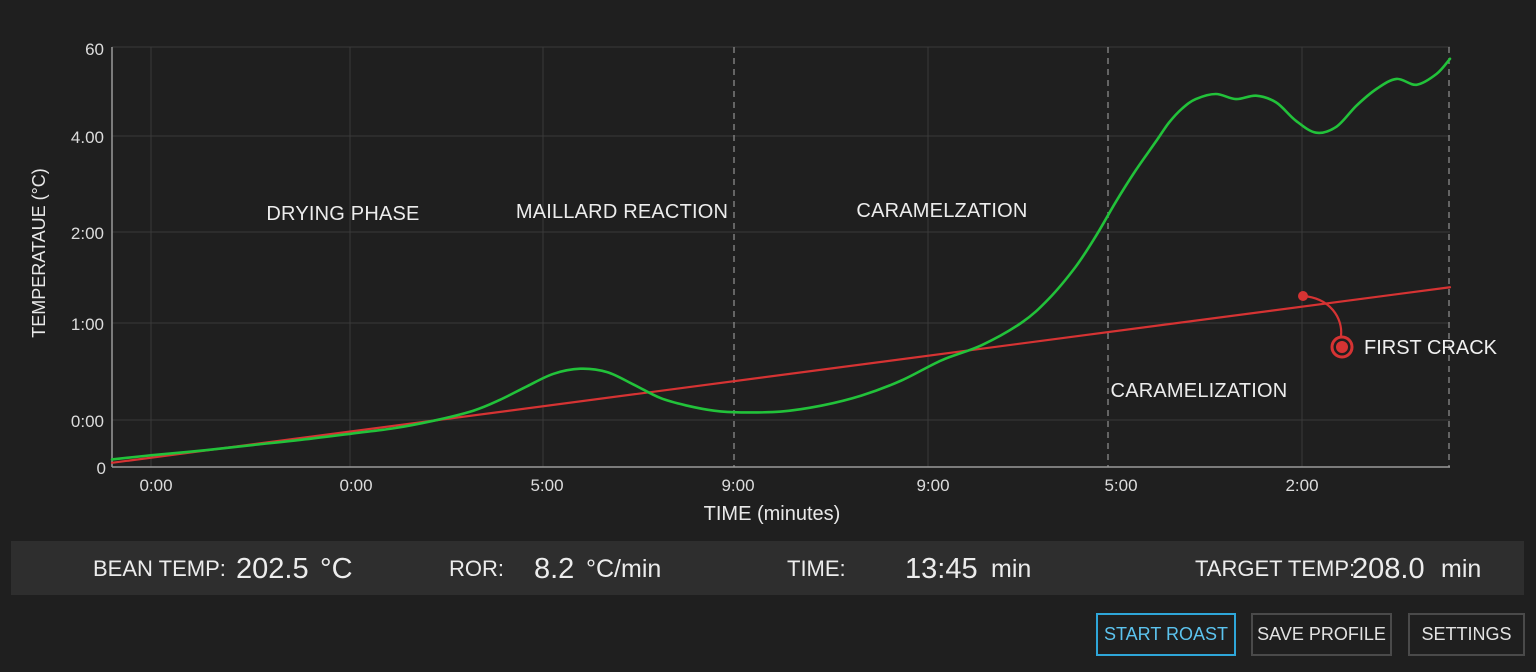 This screenshot has width=1536, height=672. What do you see at coordinates (1388, 569) in the screenshot?
I see `target-temp-value: 208.0` at bounding box center [1388, 569].